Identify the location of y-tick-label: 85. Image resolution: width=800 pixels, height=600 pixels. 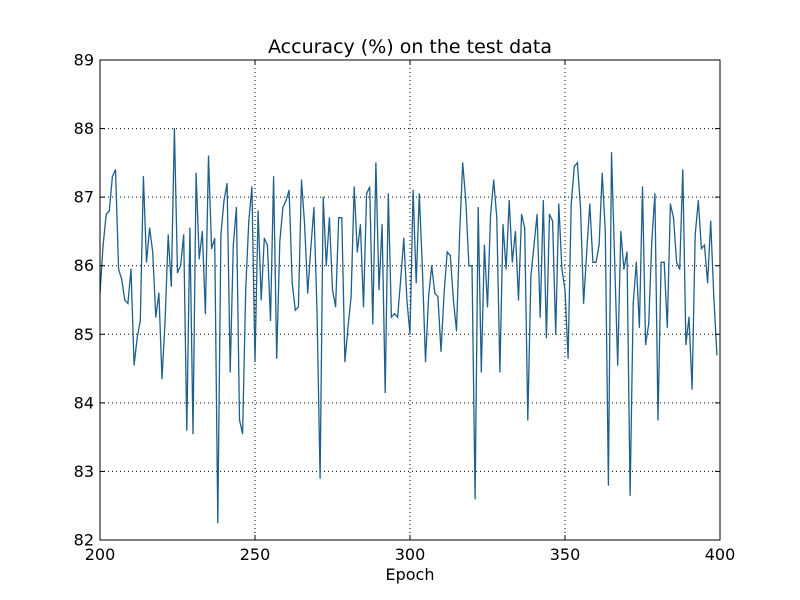
(84, 334).